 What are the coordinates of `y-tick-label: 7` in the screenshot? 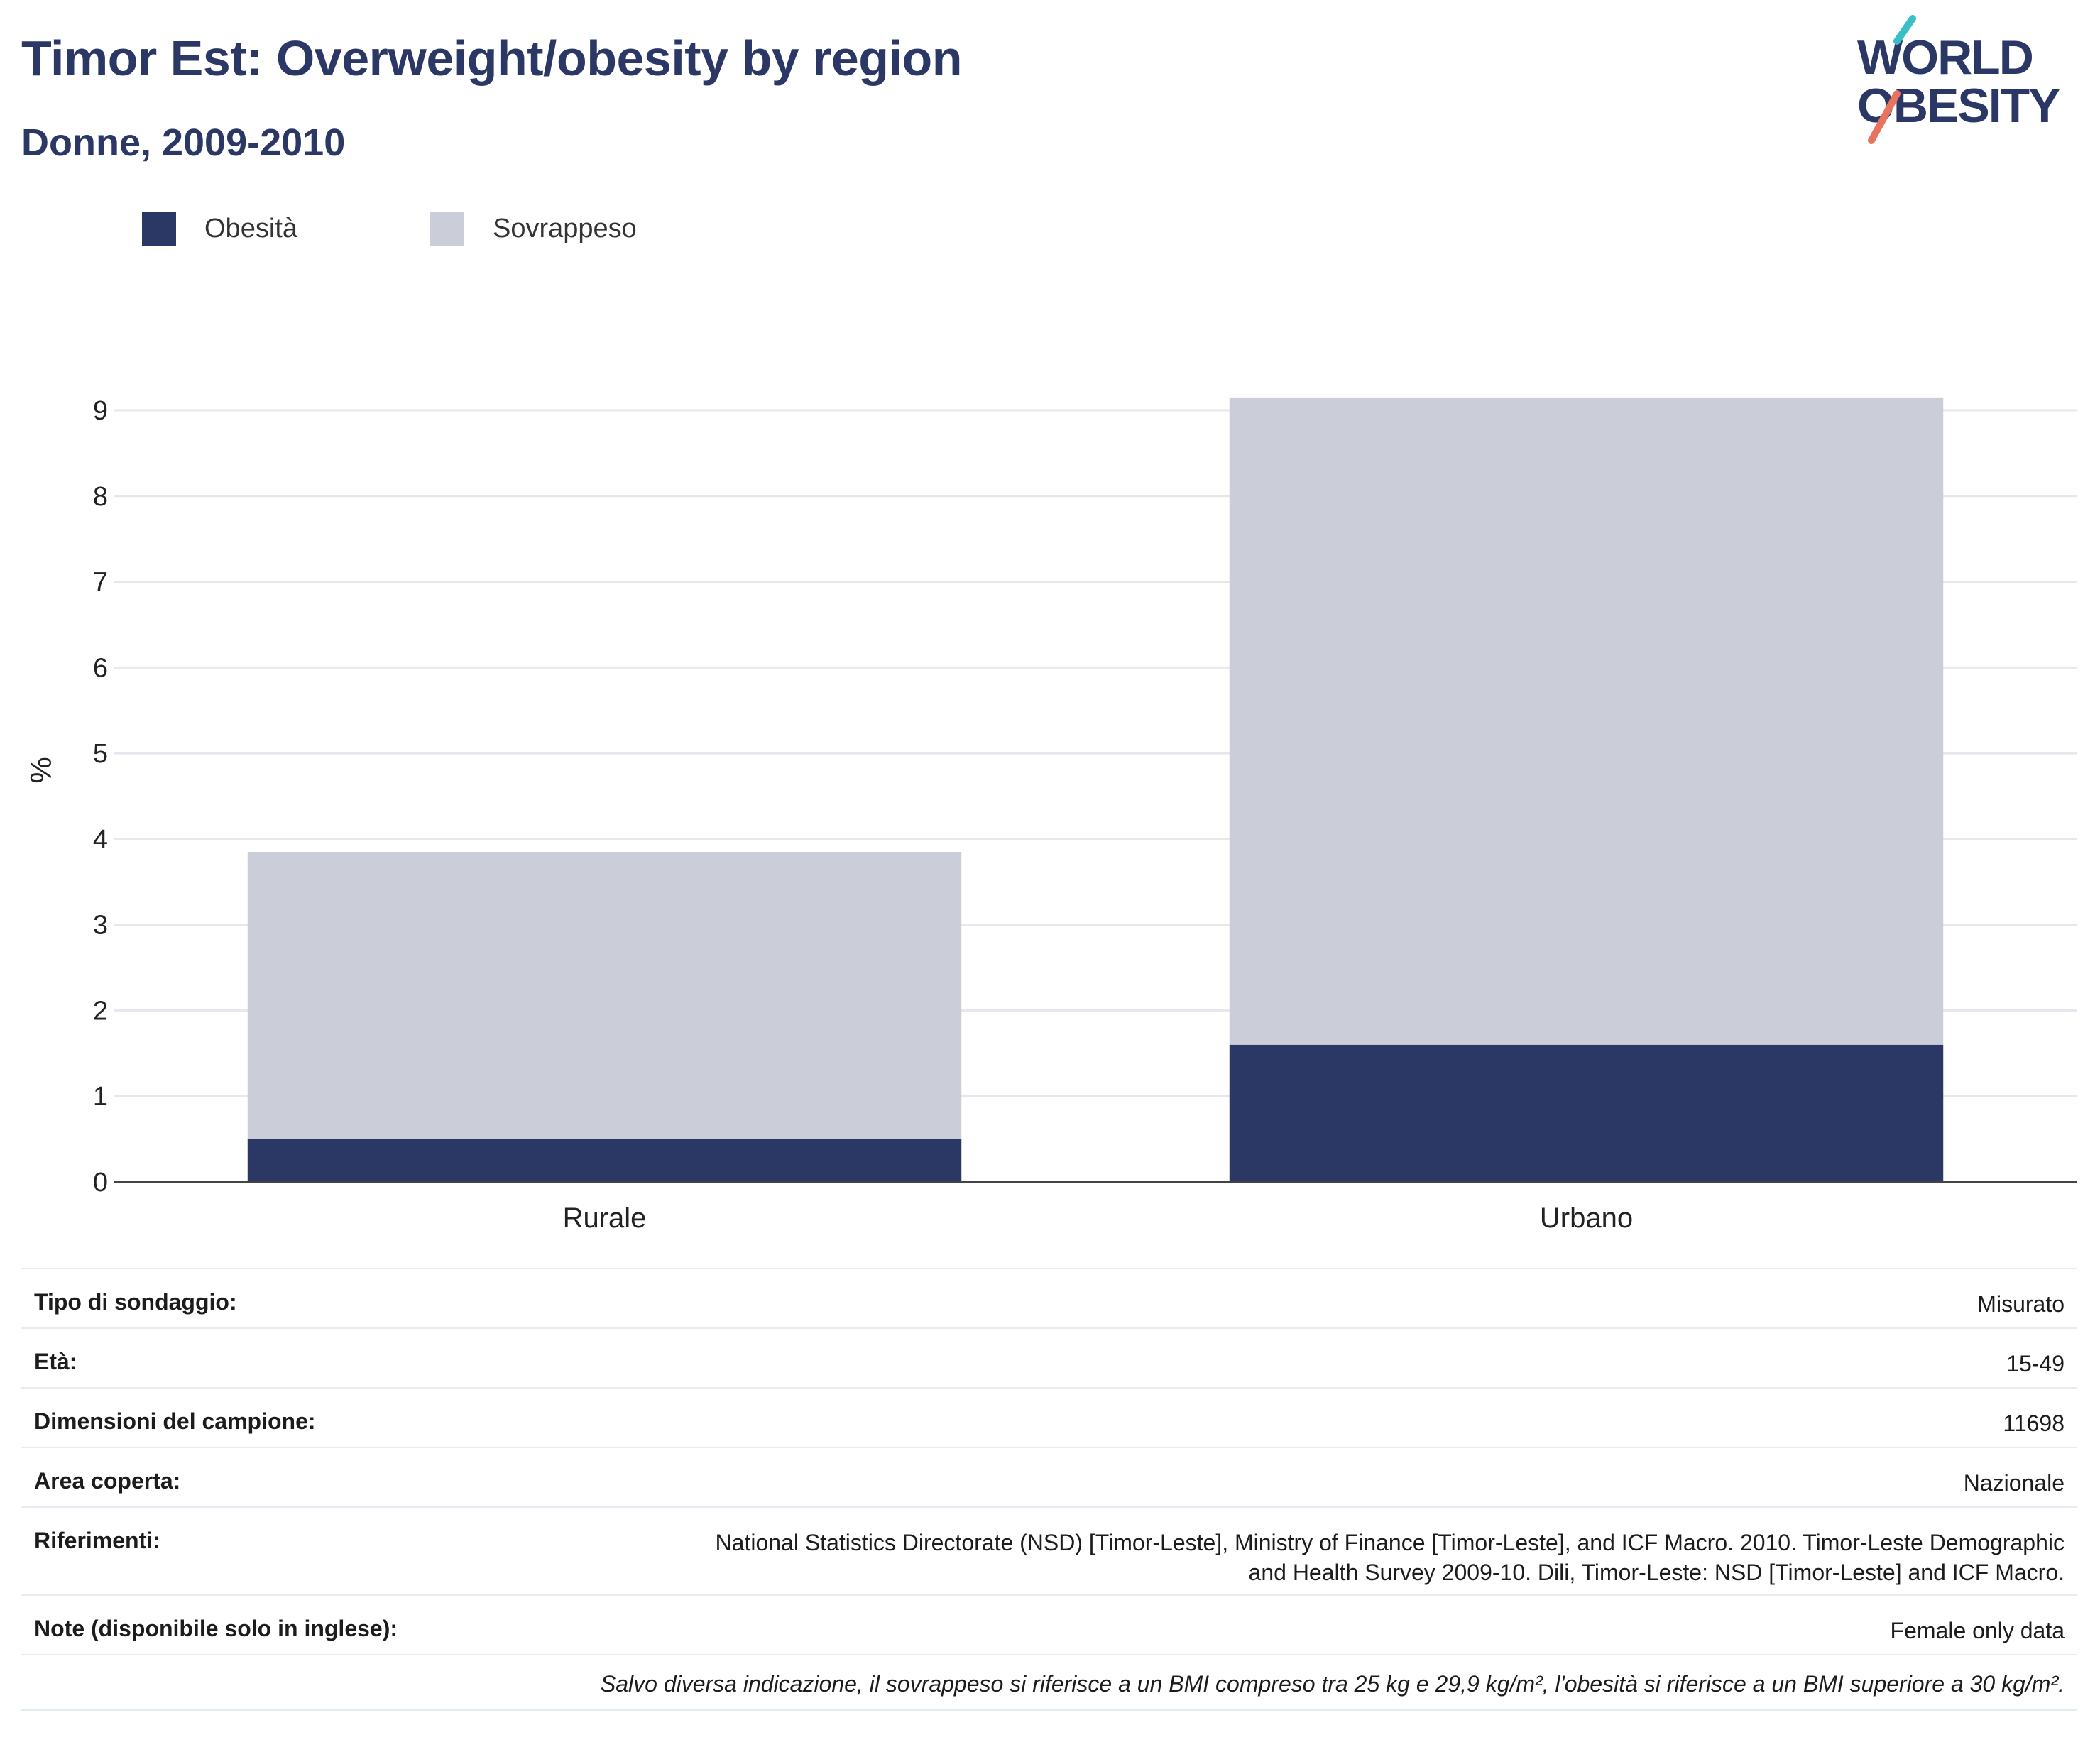 It's located at (100, 583).